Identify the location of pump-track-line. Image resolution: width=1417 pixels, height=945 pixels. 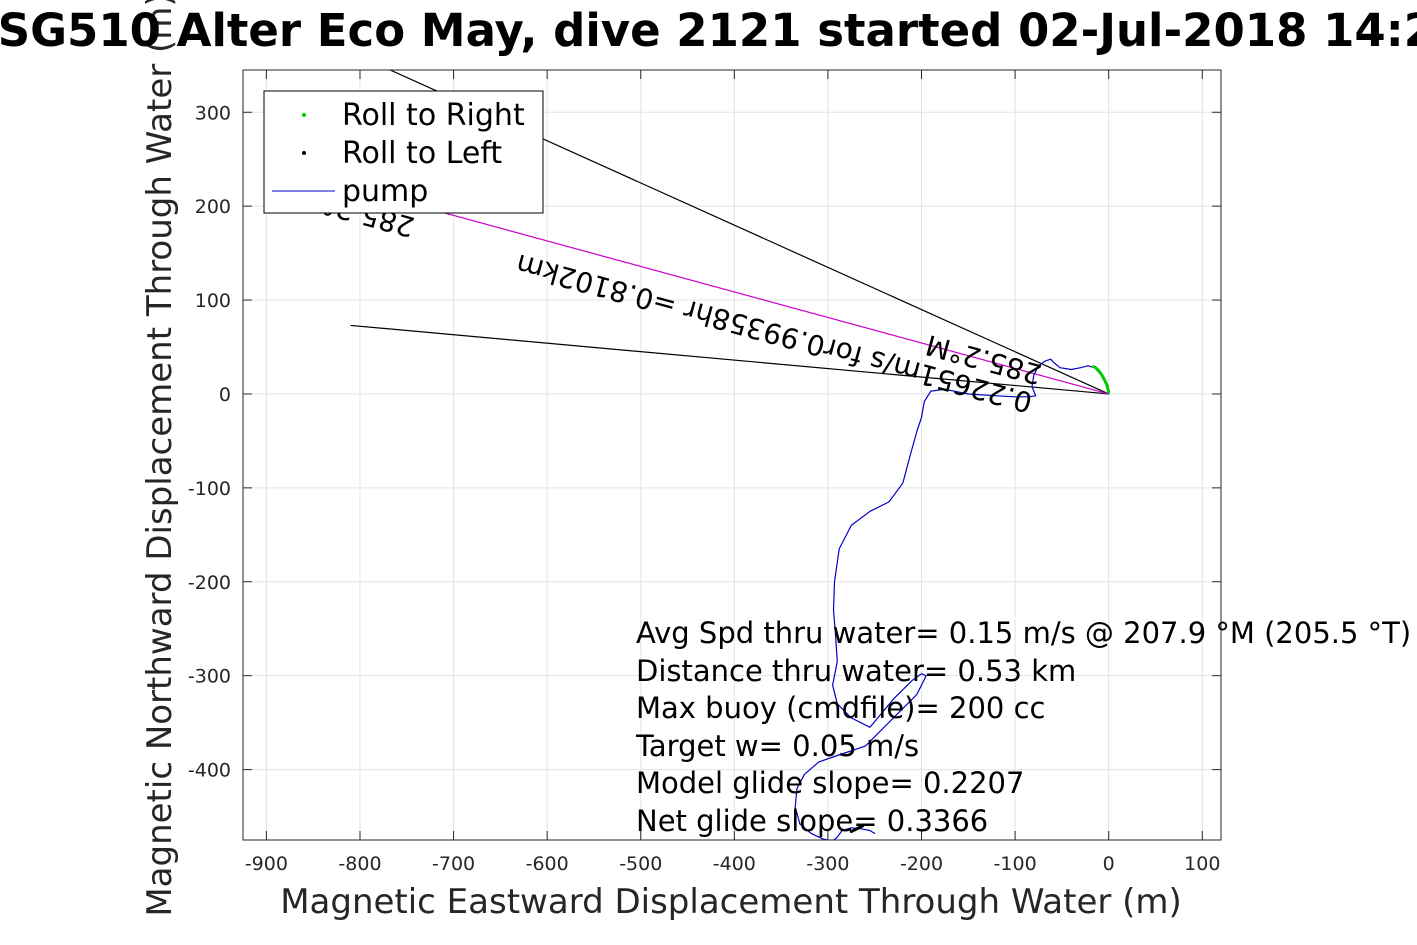
(952, 599).